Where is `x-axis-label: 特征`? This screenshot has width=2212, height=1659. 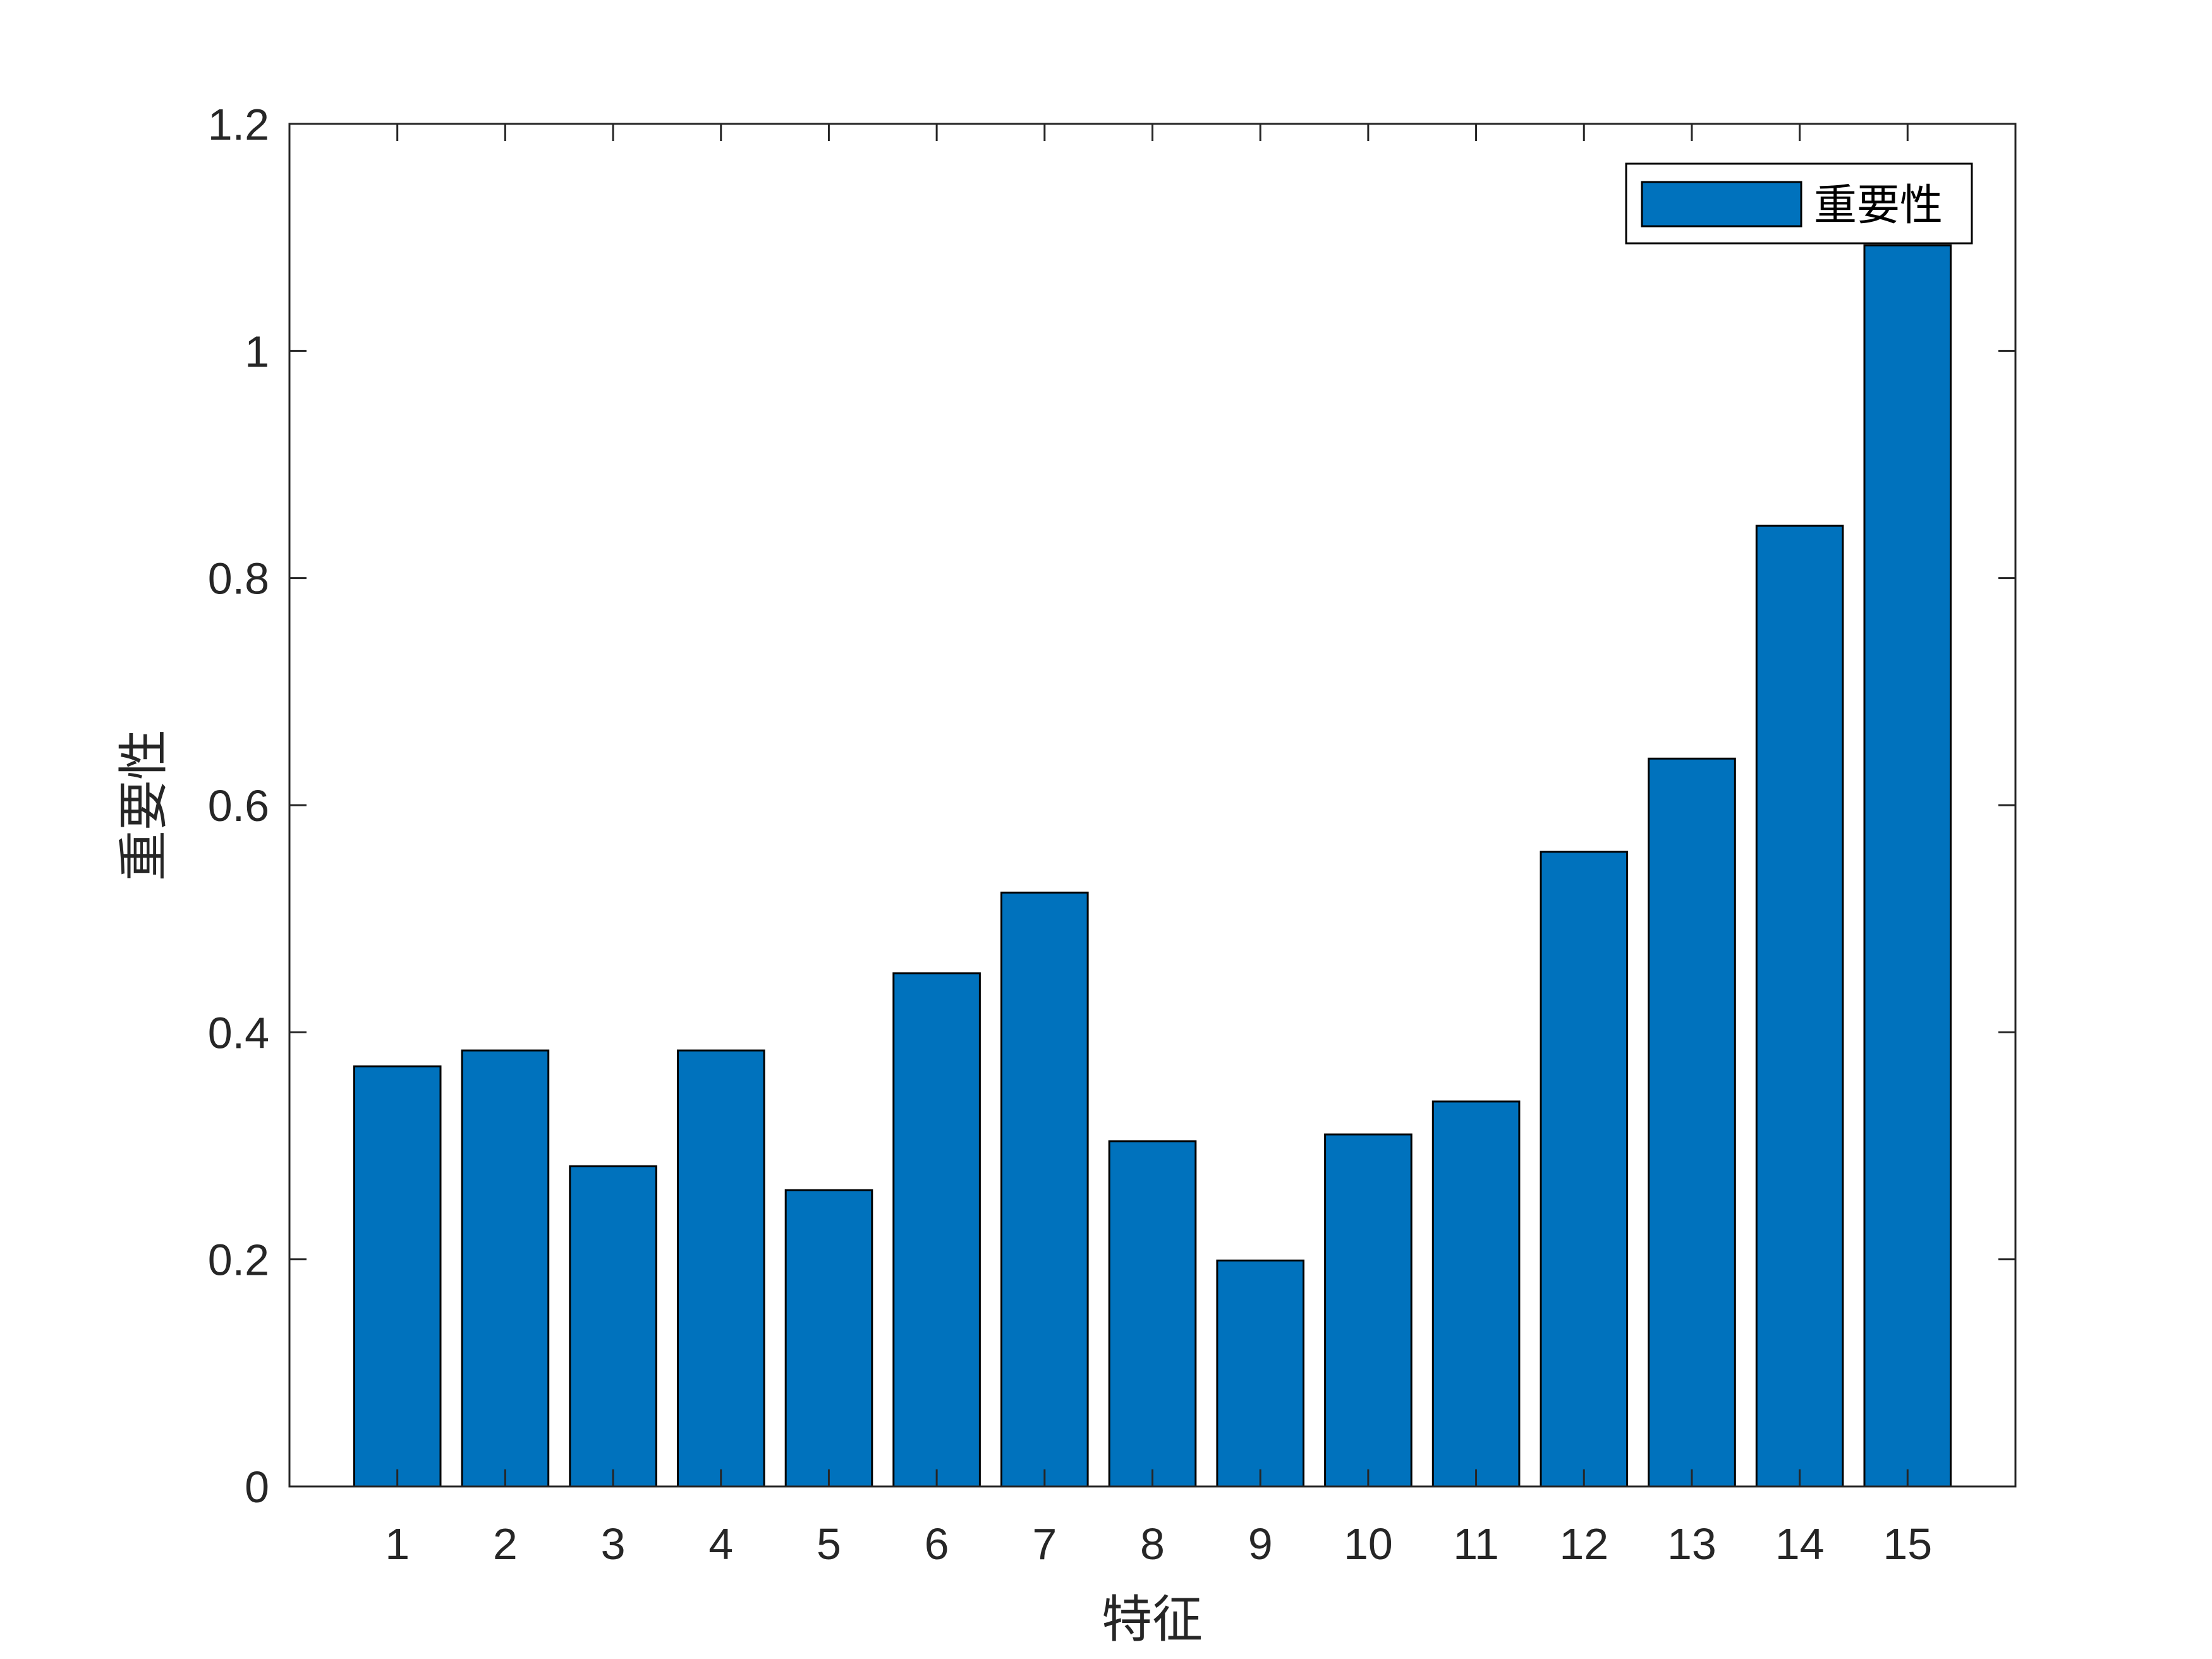
x-axis-label: 特征 is located at coordinates (1152, 1619).